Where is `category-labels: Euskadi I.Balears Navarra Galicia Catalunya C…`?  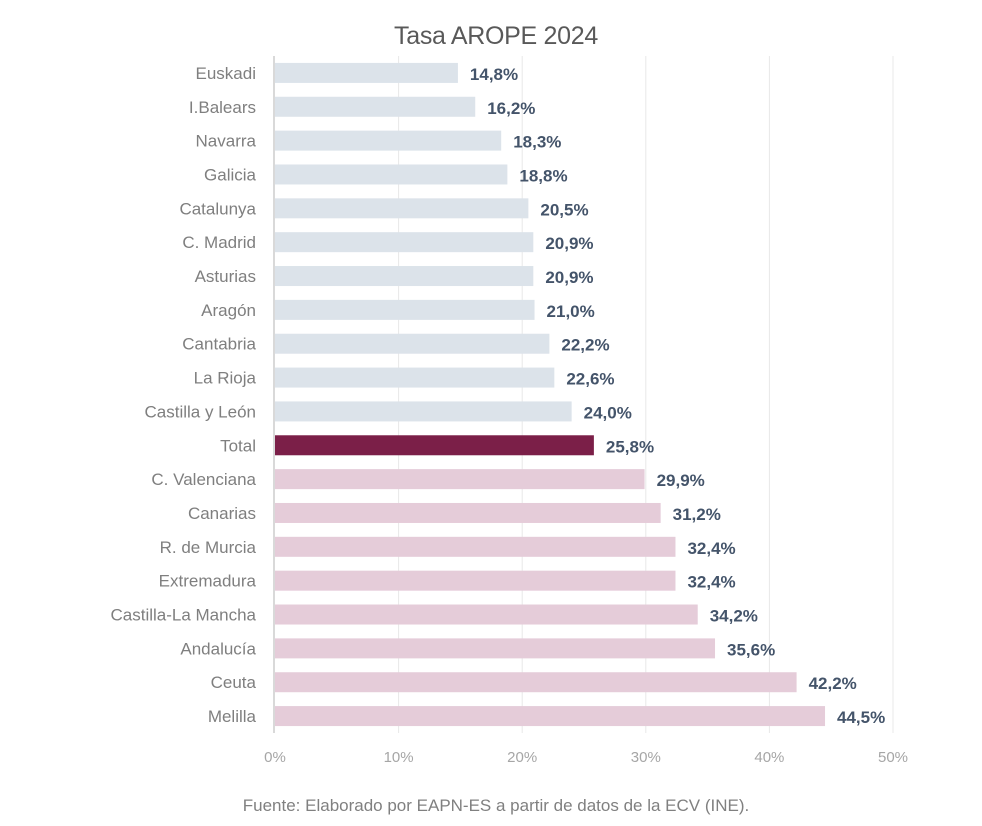 category-labels: Euskadi I.Balears Navarra Galicia Catalunya C… is located at coordinates (183, 395).